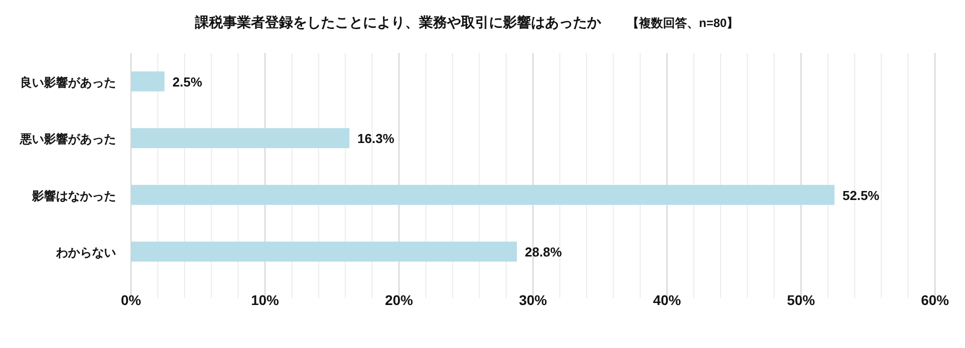 Image resolution: width=965 pixels, height=348 pixels. What do you see at coordinates (543, 252) in the screenshot?
I see `data-label: 28.8%` at bounding box center [543, 252].